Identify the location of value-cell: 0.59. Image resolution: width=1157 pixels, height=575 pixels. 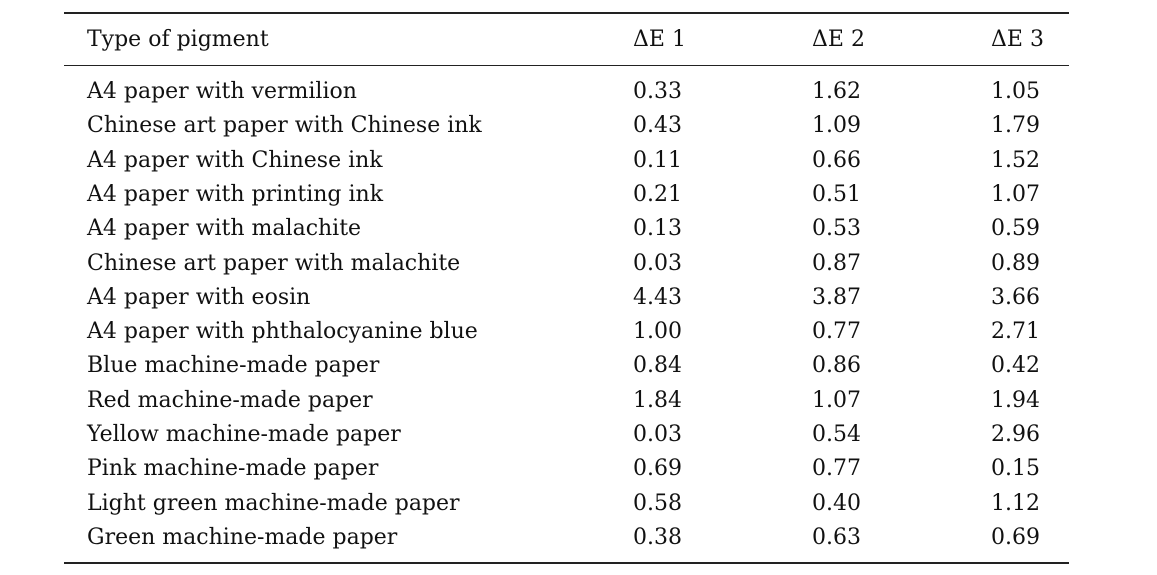
(1015, 229).